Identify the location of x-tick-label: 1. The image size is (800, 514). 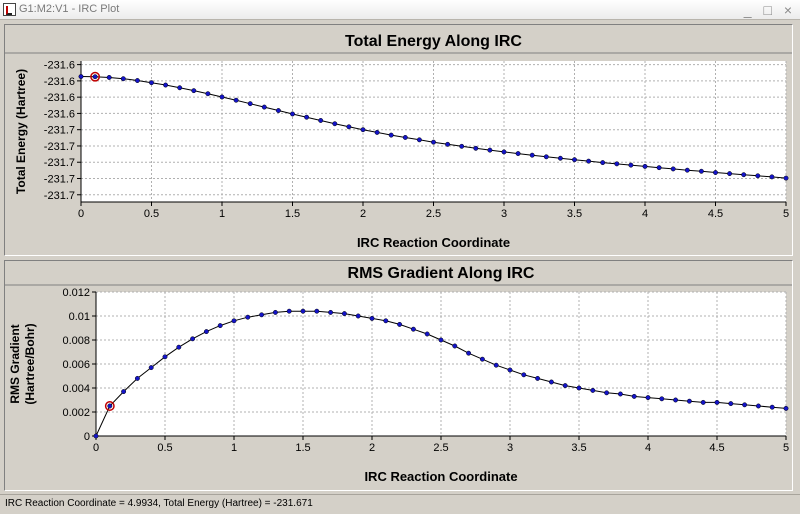
(222, 214).